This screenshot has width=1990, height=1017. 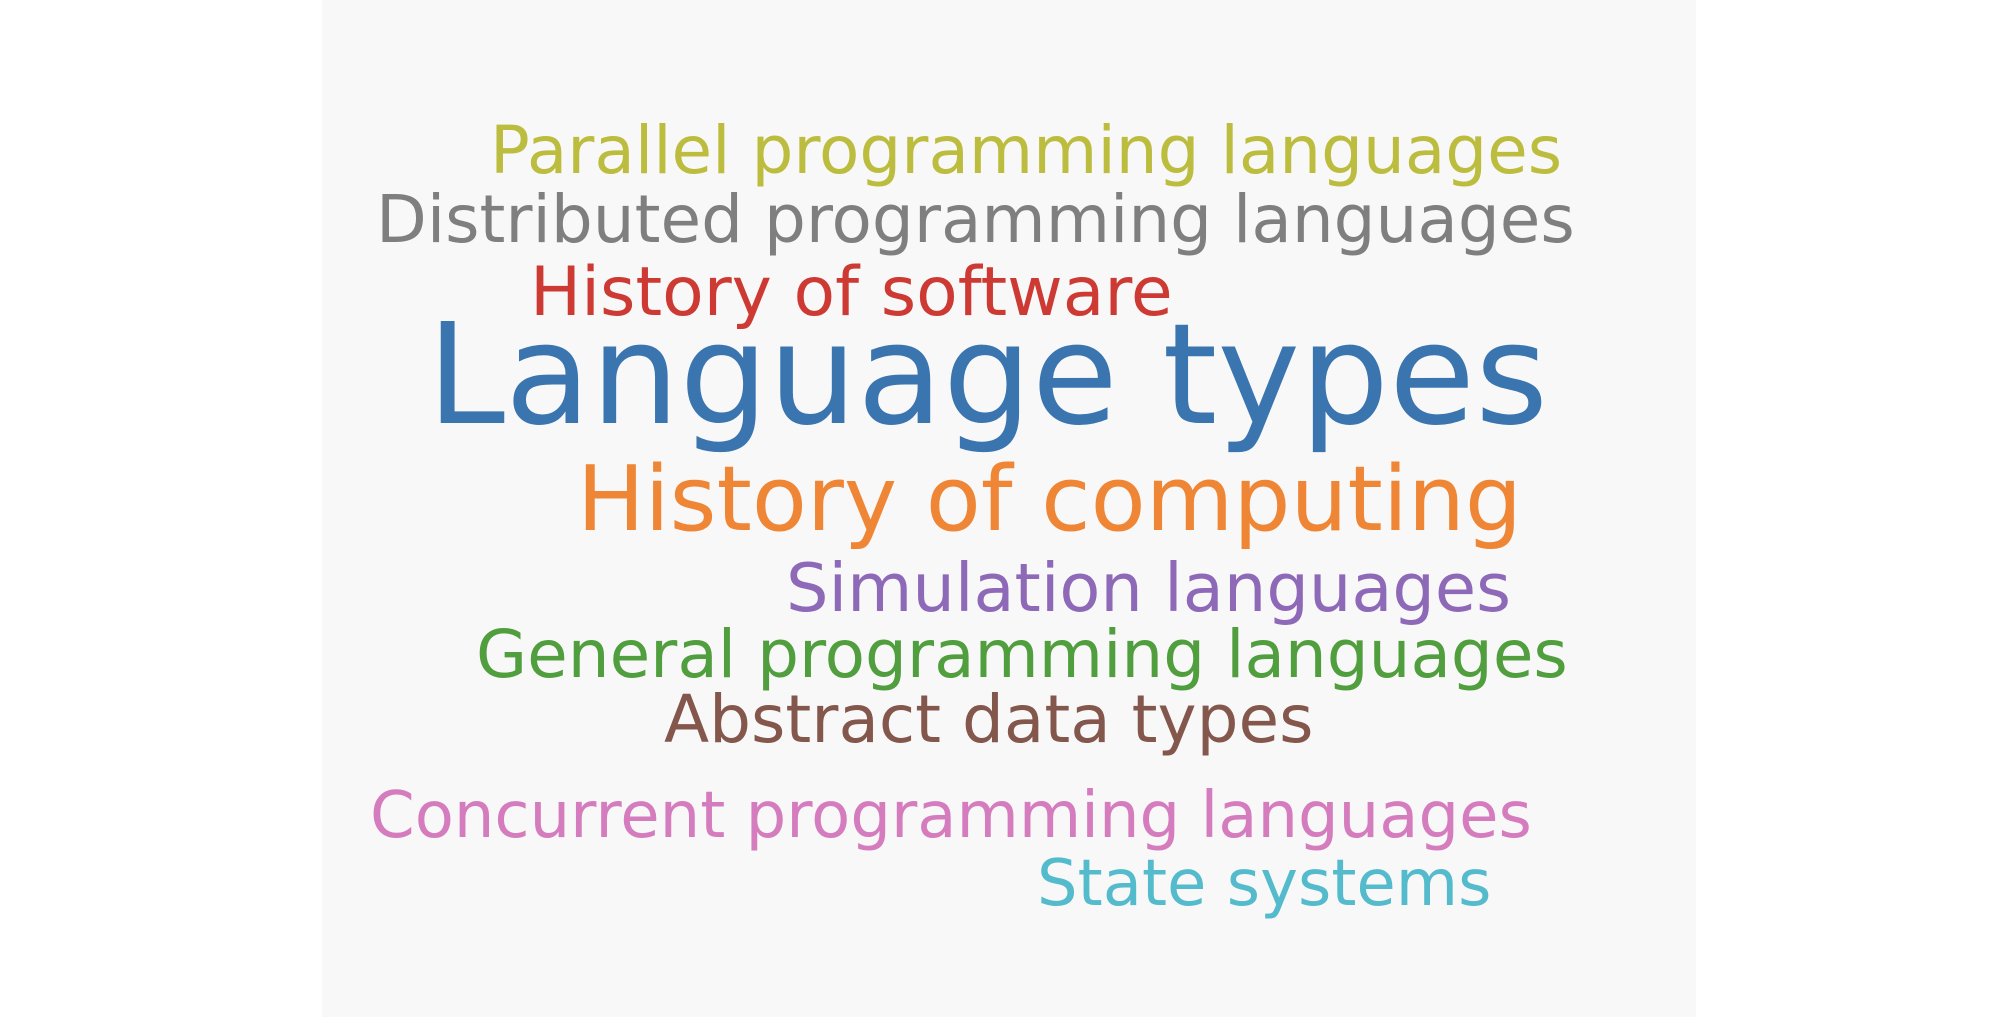 I want to click on word-concurrent-programming-languages: Concurrent programming languages, so click(x=951, y=816).